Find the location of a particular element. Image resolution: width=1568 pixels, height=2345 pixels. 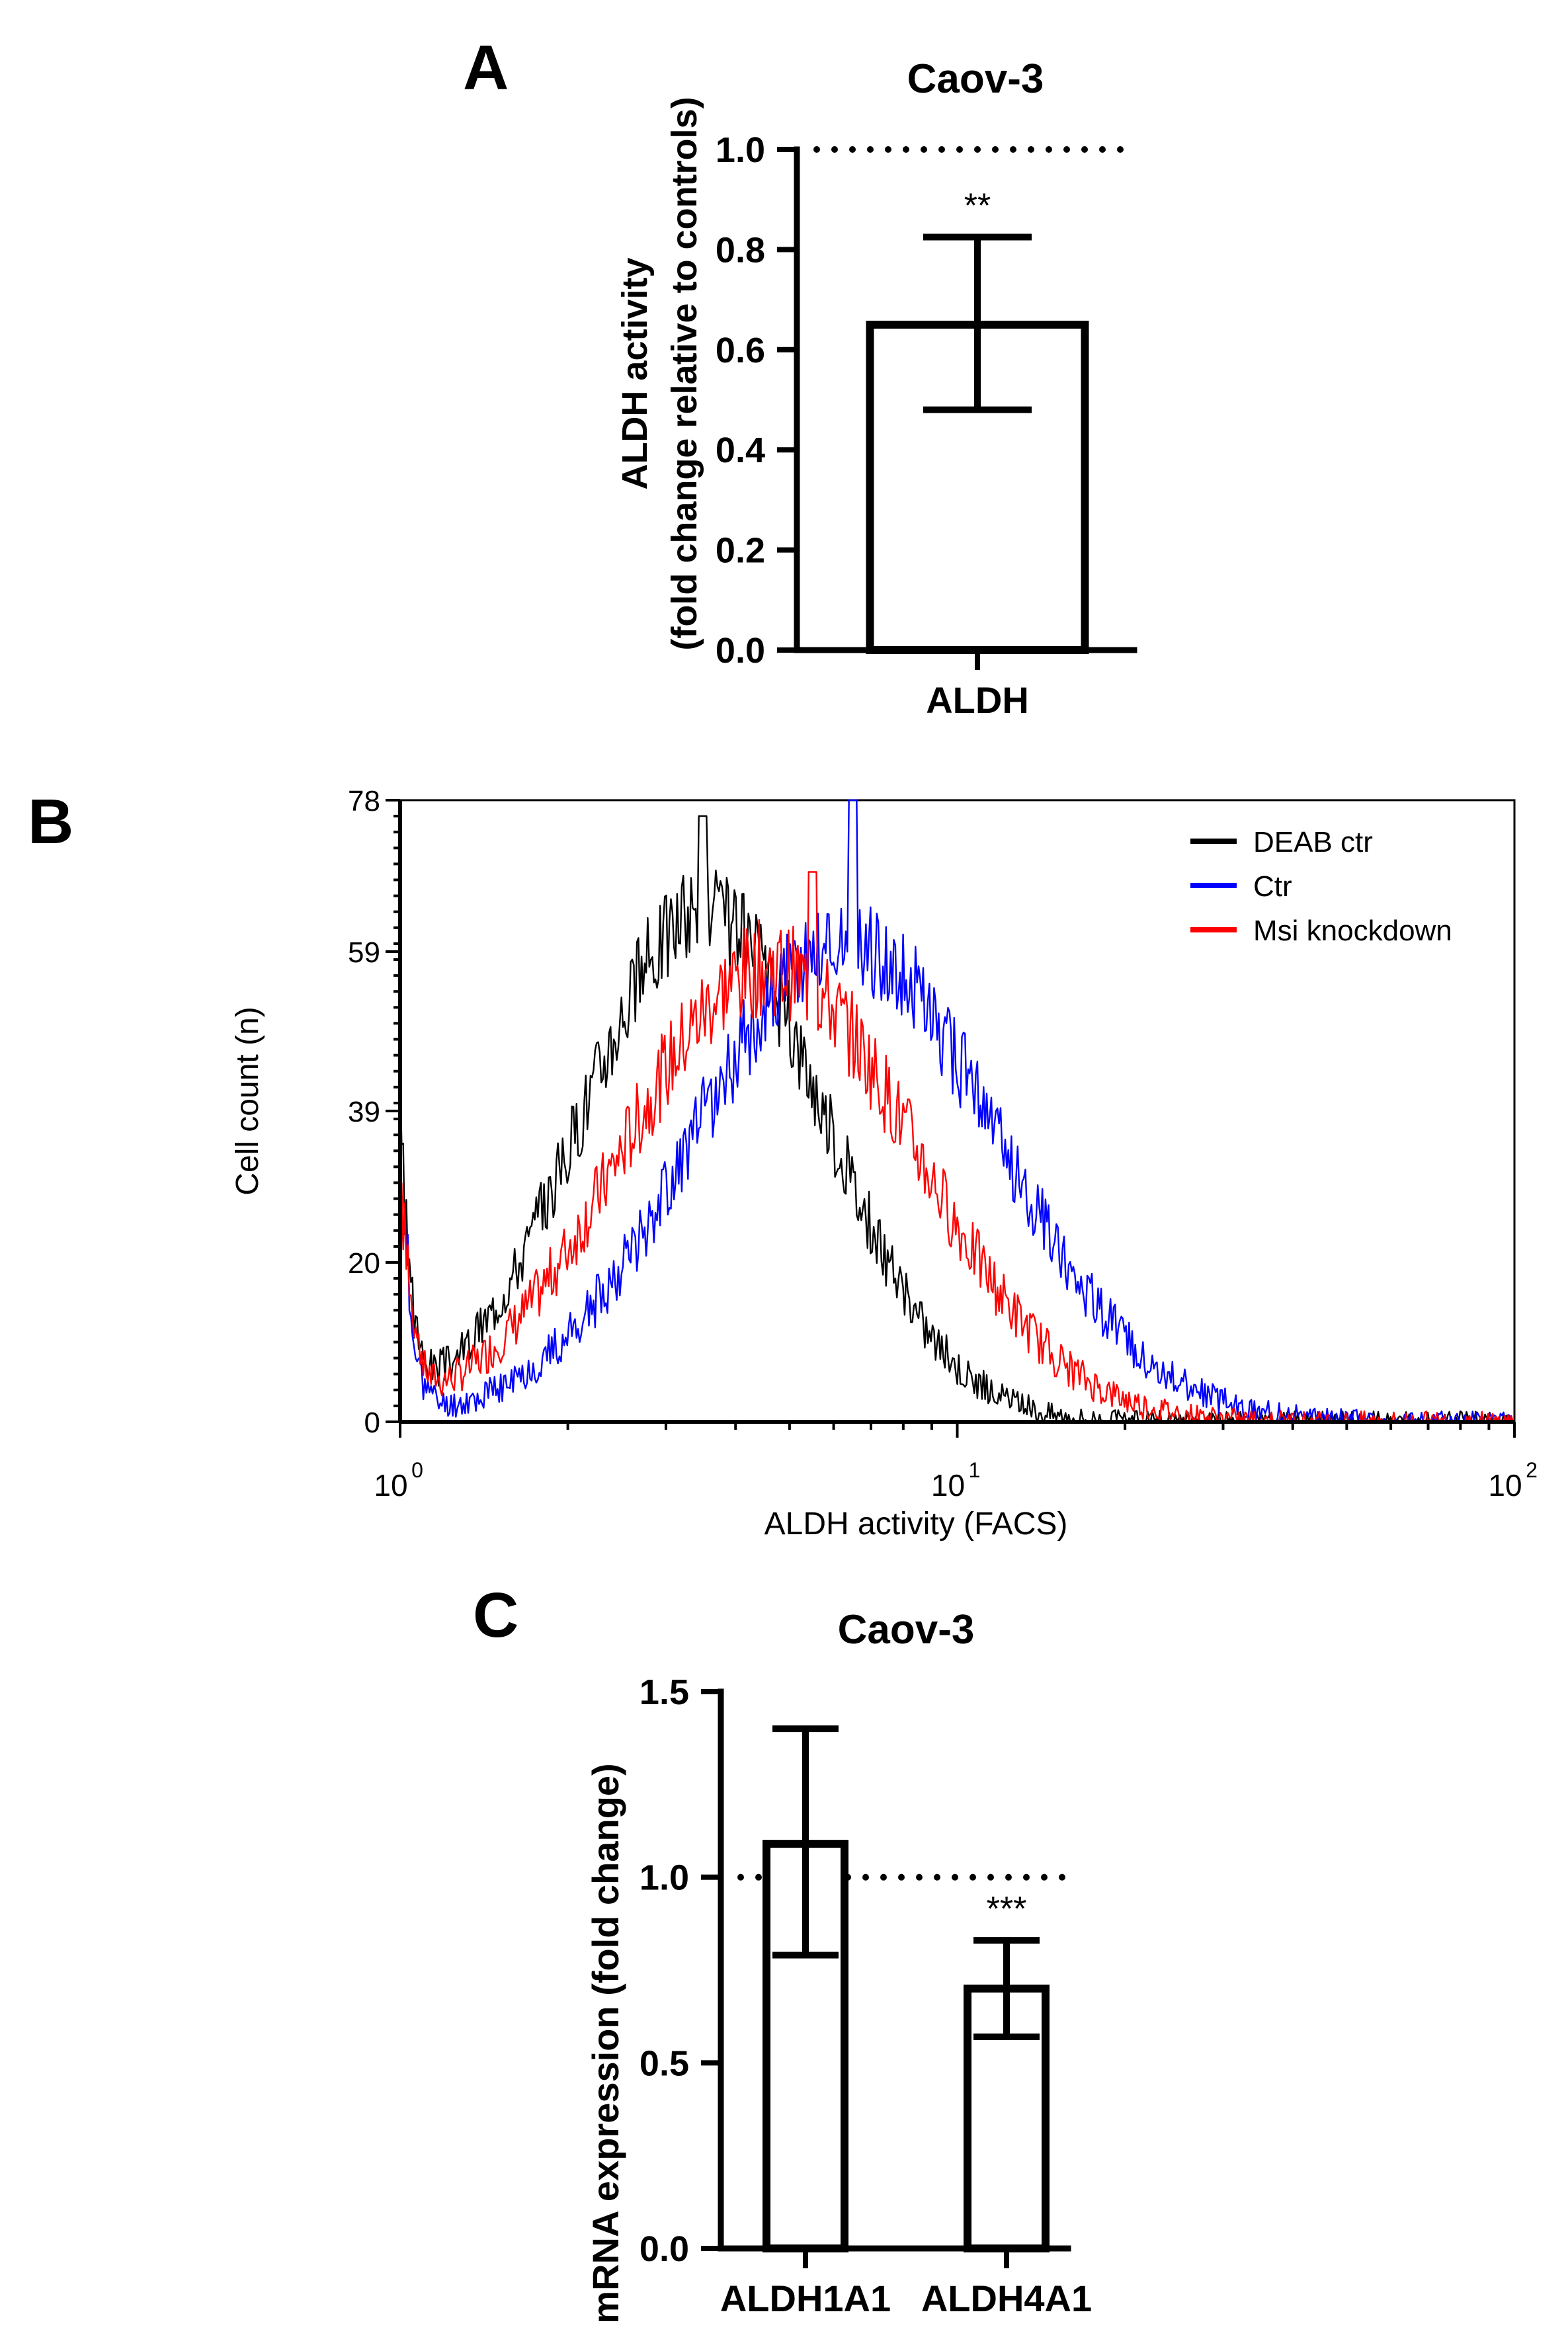

chart-b-legend: DEAB ctr Ctr Msi knockdown is located at coordinates (1321, 887).